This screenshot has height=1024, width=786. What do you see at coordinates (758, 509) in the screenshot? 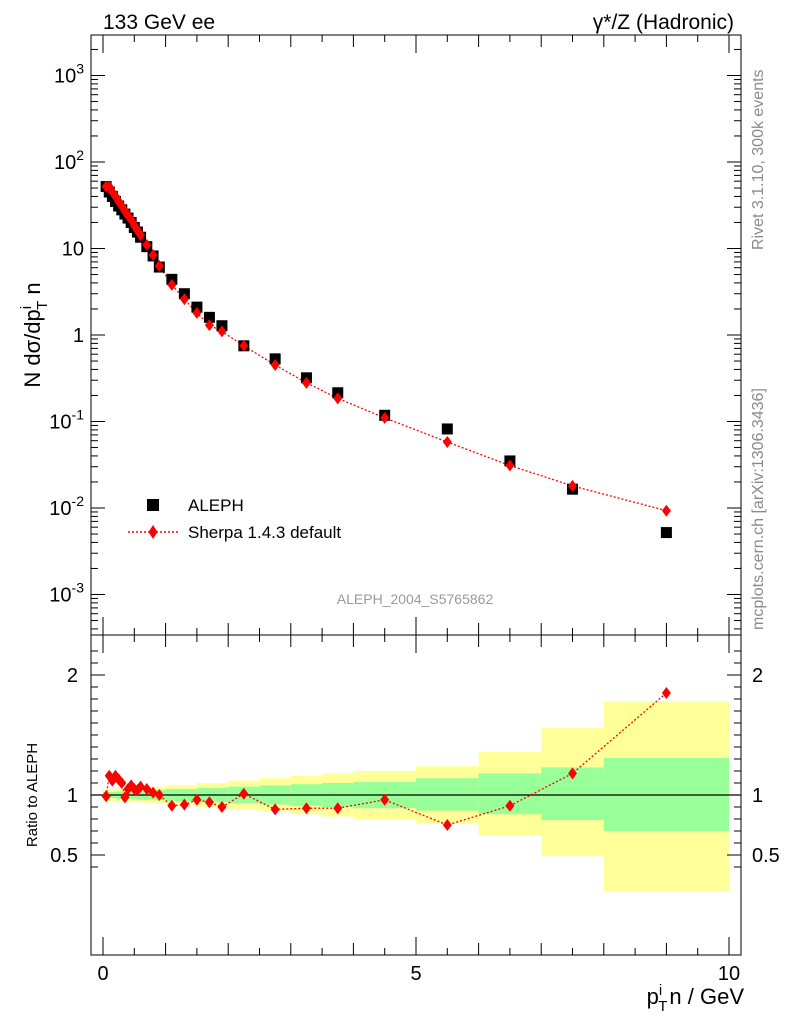
I see `mcplots-info: mcplots.cern.ch [arXiv:1306.3436]` at bounding box center [758, 509].